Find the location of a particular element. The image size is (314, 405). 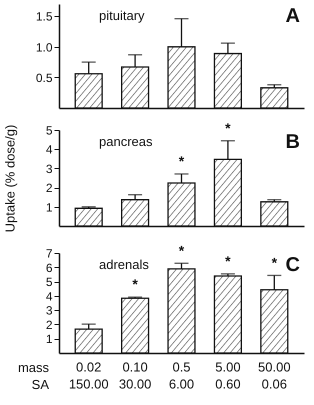

y-tick-label: 1.0 is located at coordinates (44, 47).